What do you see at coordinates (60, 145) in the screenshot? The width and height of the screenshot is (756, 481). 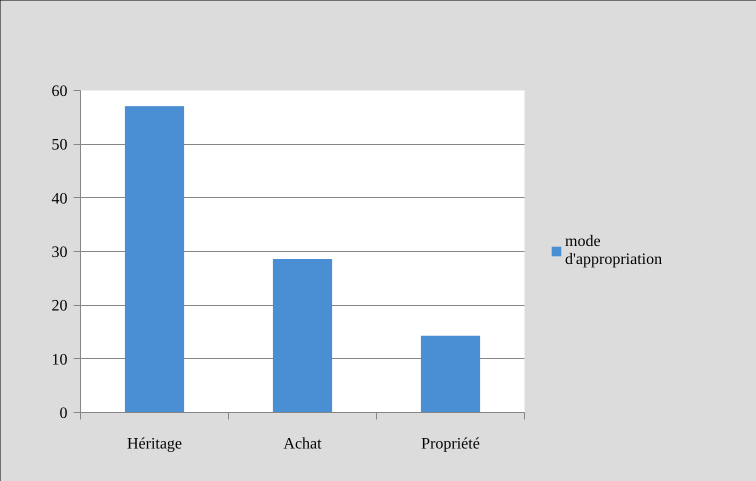 I see `y-tick-label: 50` at bounding box center [60, 145].